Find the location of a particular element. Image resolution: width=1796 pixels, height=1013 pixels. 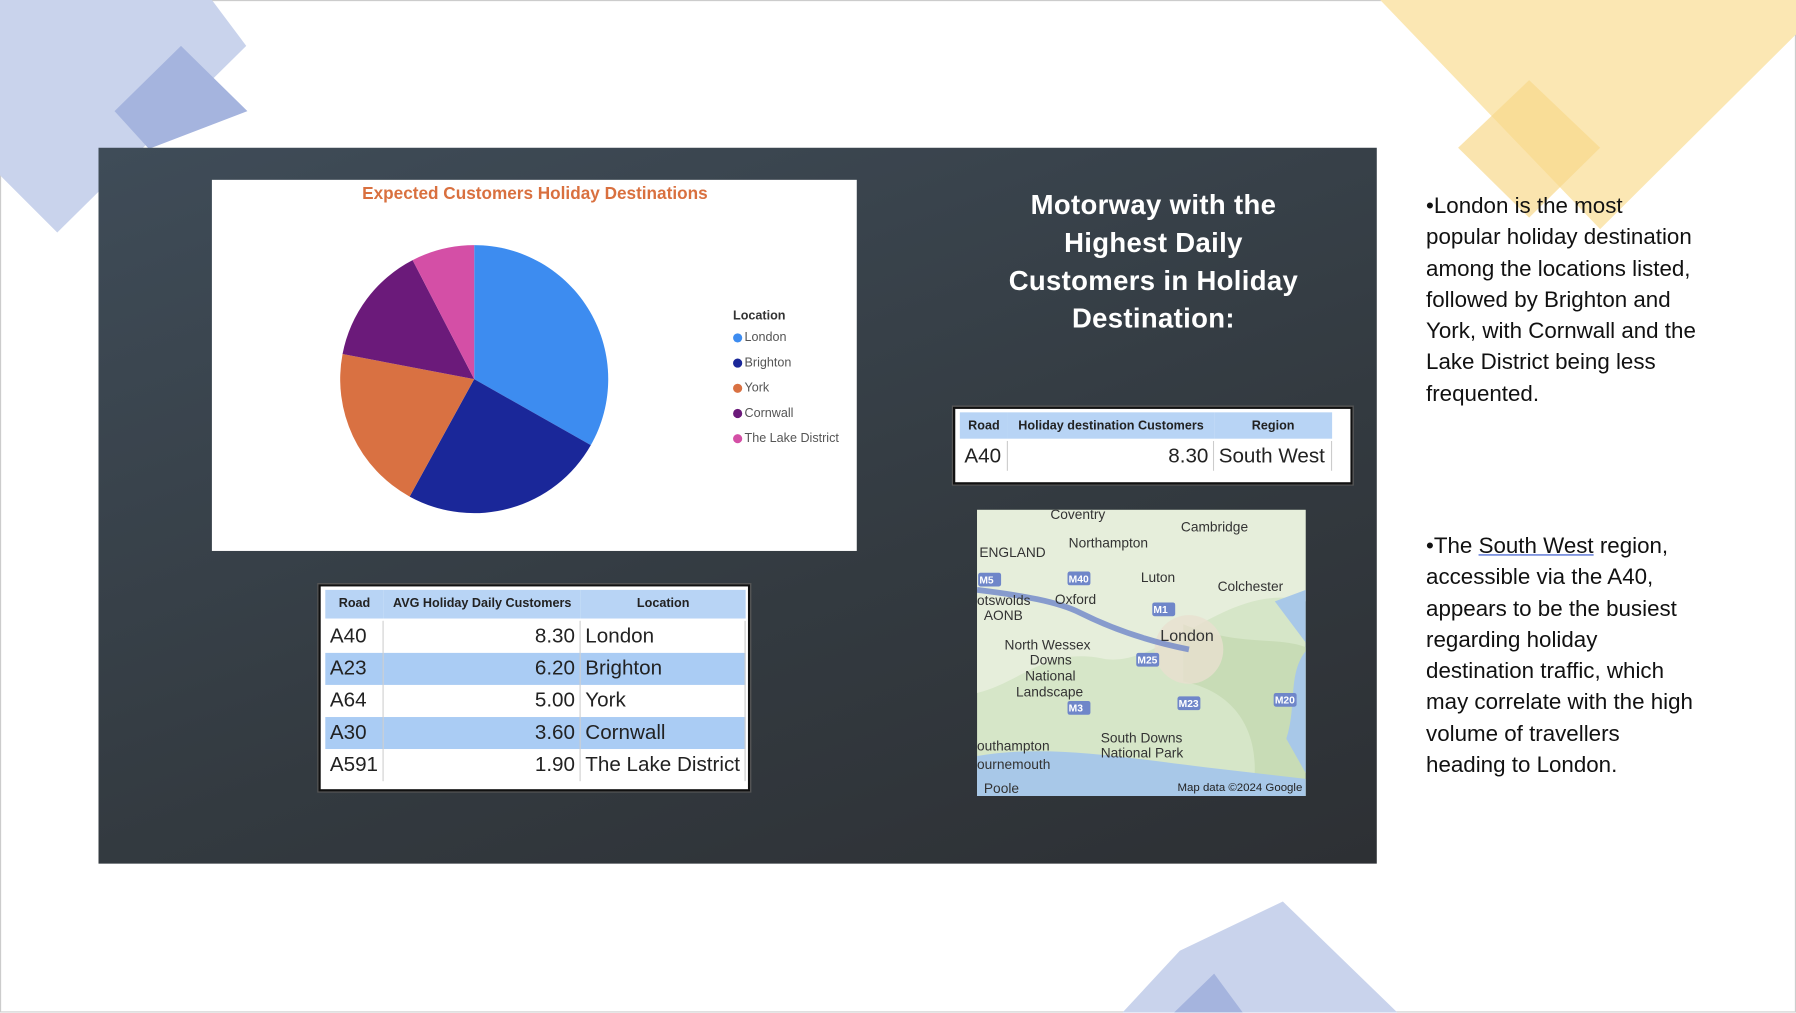

column-header: Location is located at coordinates (663, 604).